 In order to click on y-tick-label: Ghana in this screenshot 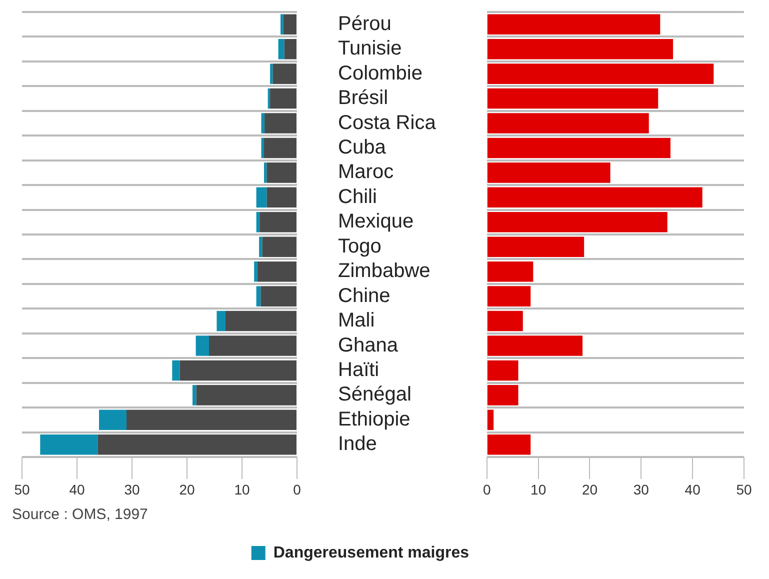, I will do `click(368, 345)`.